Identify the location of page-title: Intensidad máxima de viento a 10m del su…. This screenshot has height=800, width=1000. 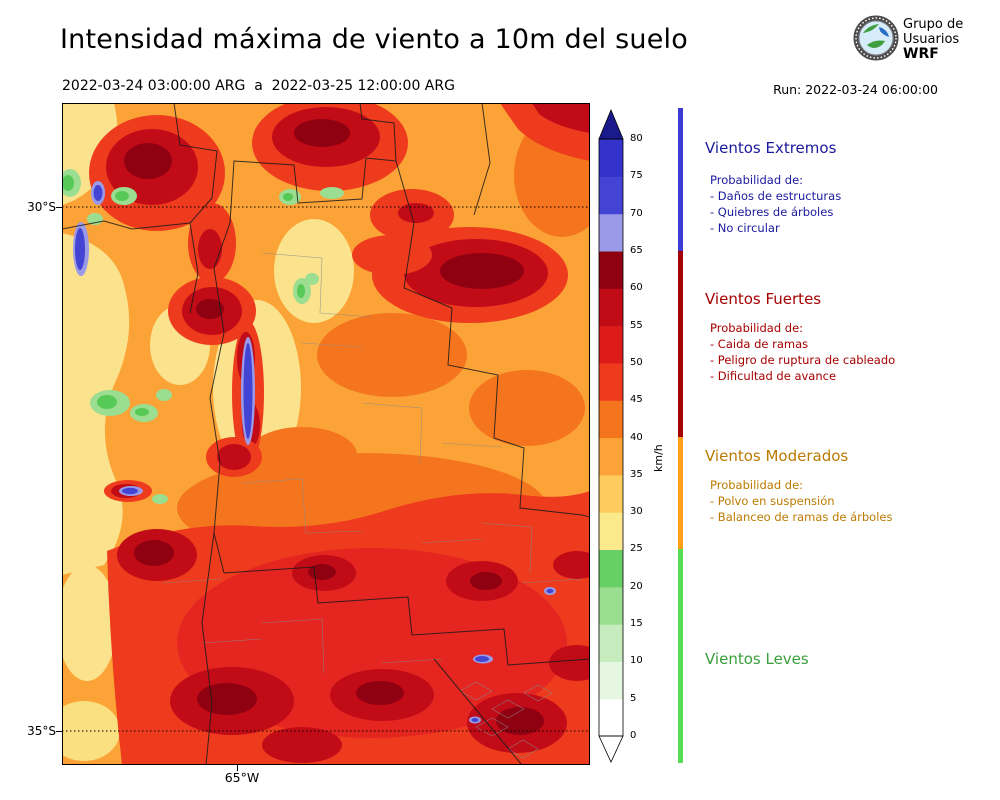
(374, 39).